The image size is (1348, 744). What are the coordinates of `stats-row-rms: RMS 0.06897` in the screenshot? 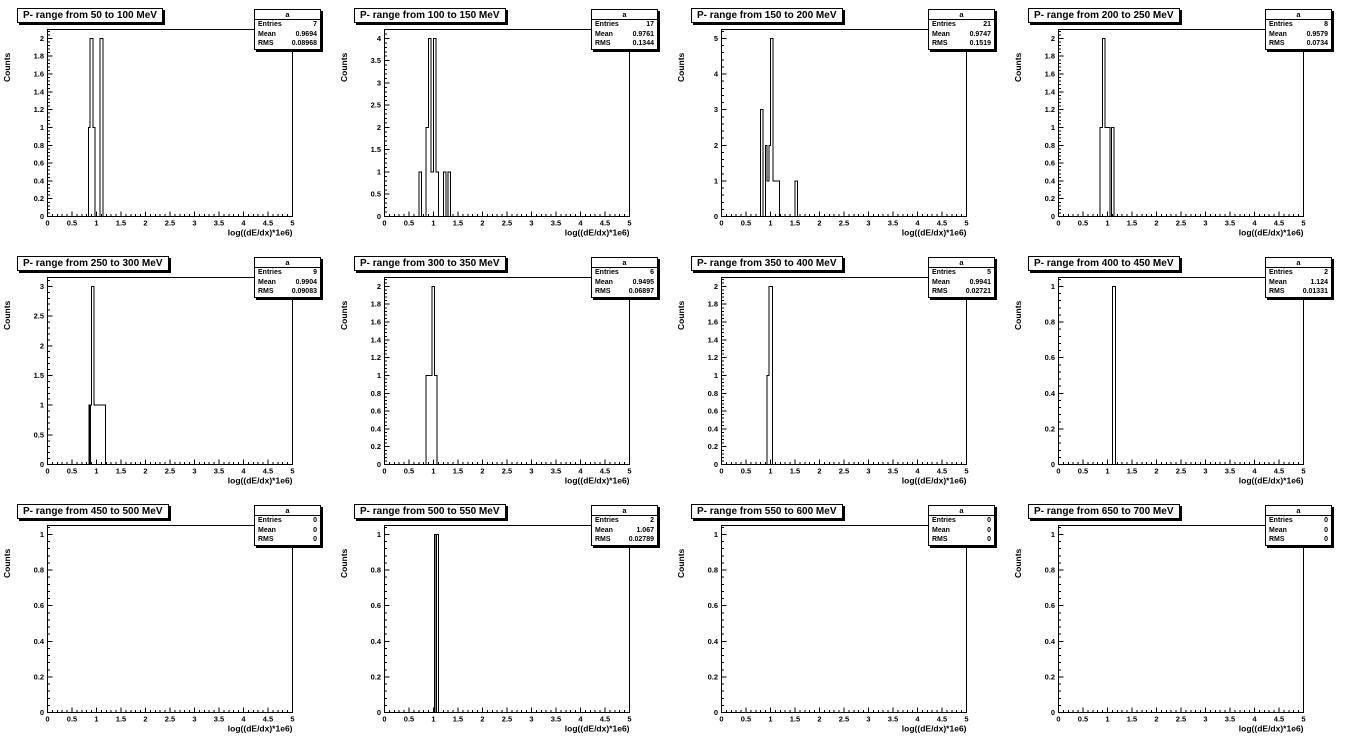 It's located at (624, 292).